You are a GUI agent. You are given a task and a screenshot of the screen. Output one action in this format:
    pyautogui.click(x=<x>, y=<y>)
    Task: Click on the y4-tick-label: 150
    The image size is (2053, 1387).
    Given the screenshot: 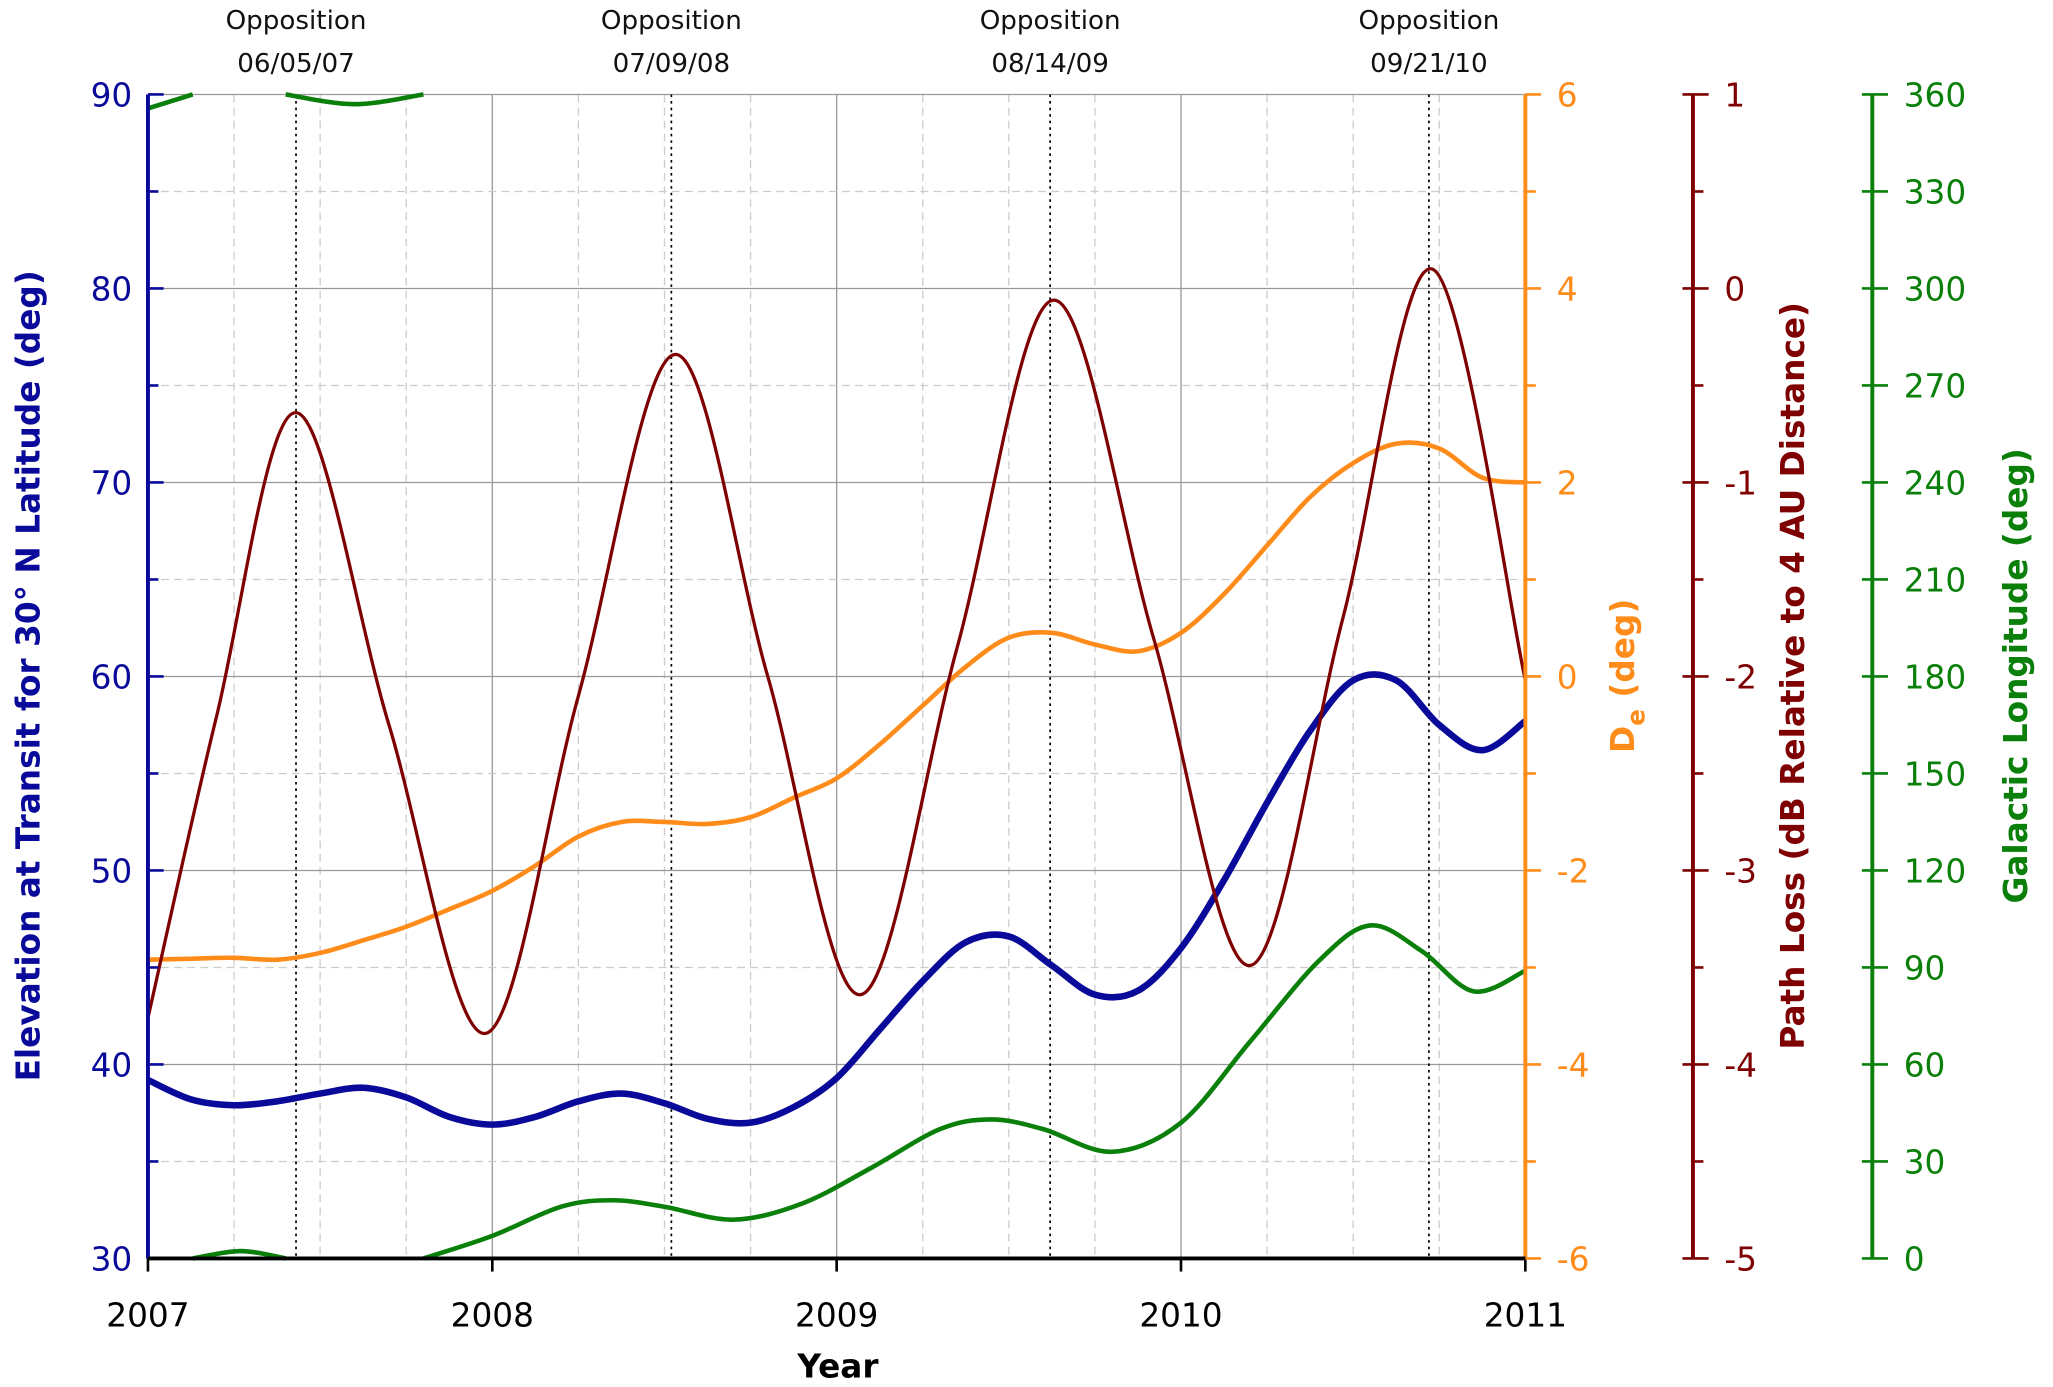 What is the action you would take?
    pyautogui.click(x=1935, y=774)
    